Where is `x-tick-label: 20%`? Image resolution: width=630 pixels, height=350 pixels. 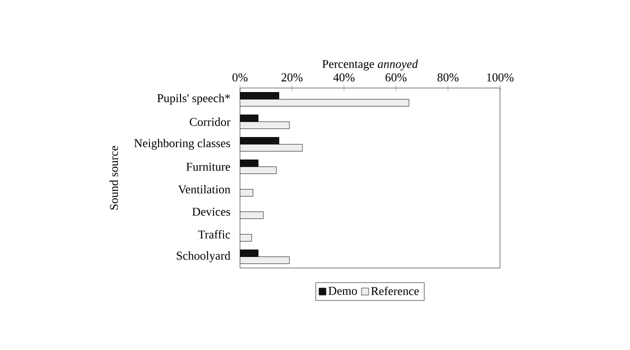 x-tick-label: 20% is located at coordinates (292, 77).